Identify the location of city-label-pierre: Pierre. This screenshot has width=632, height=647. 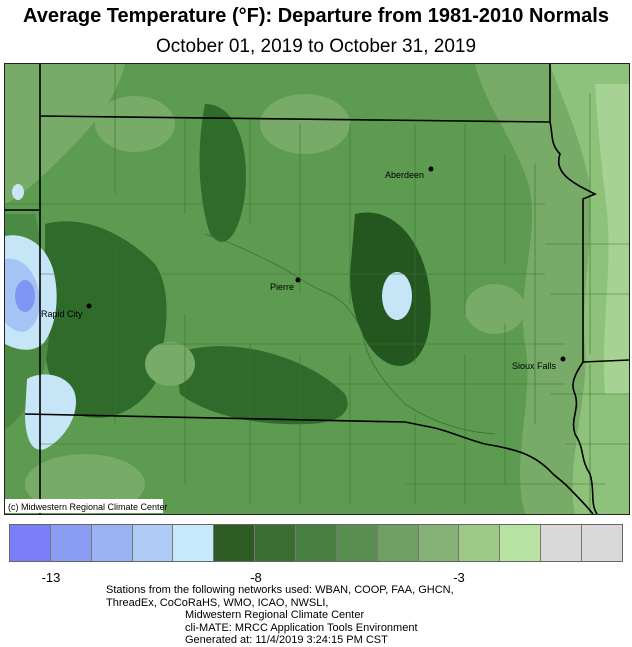
(282, 287).